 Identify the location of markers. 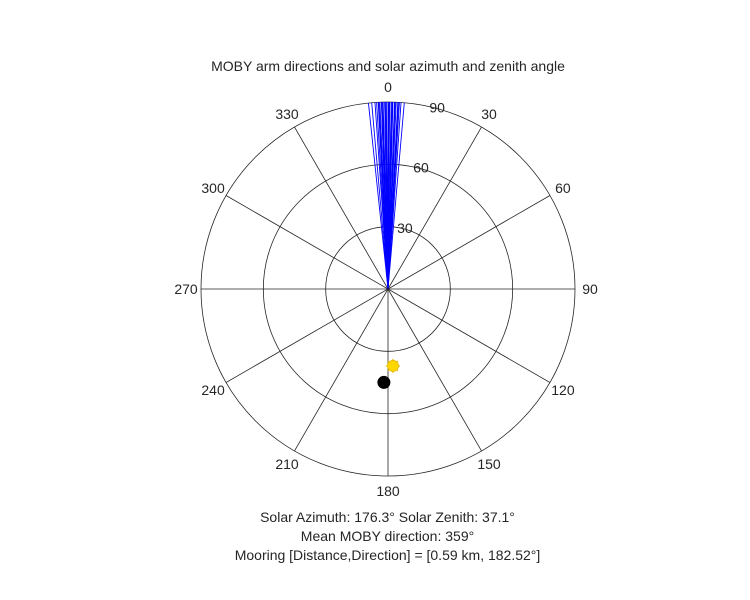
(388, 373).